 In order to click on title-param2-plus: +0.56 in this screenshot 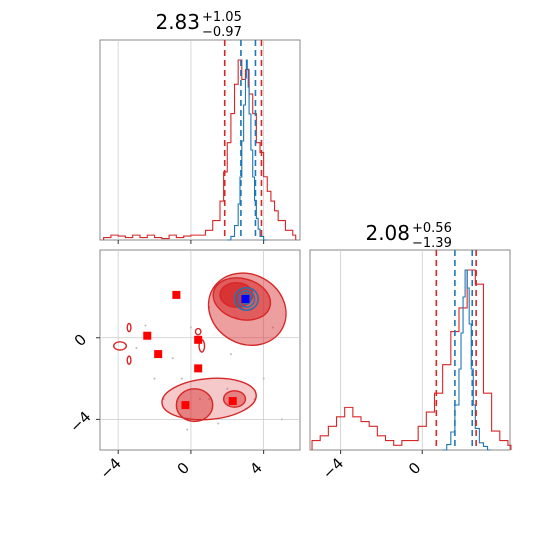, I will do `click(432, 228)`.